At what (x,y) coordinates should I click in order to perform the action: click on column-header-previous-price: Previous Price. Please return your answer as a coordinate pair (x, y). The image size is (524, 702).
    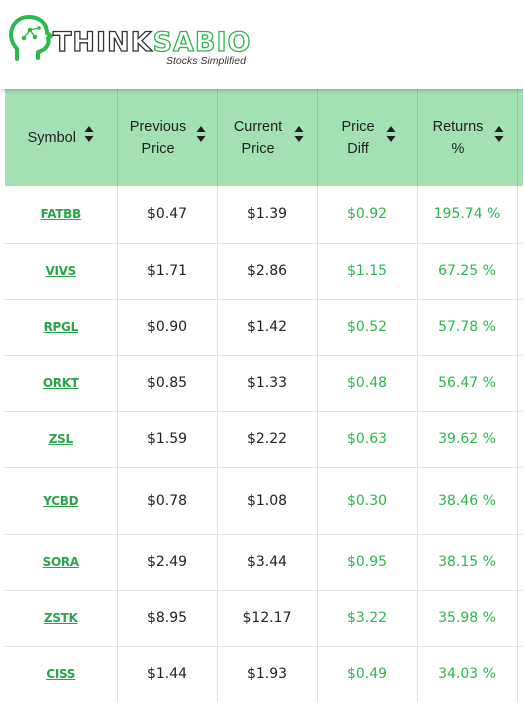
    Looking at the image, I should click on (167, 137).